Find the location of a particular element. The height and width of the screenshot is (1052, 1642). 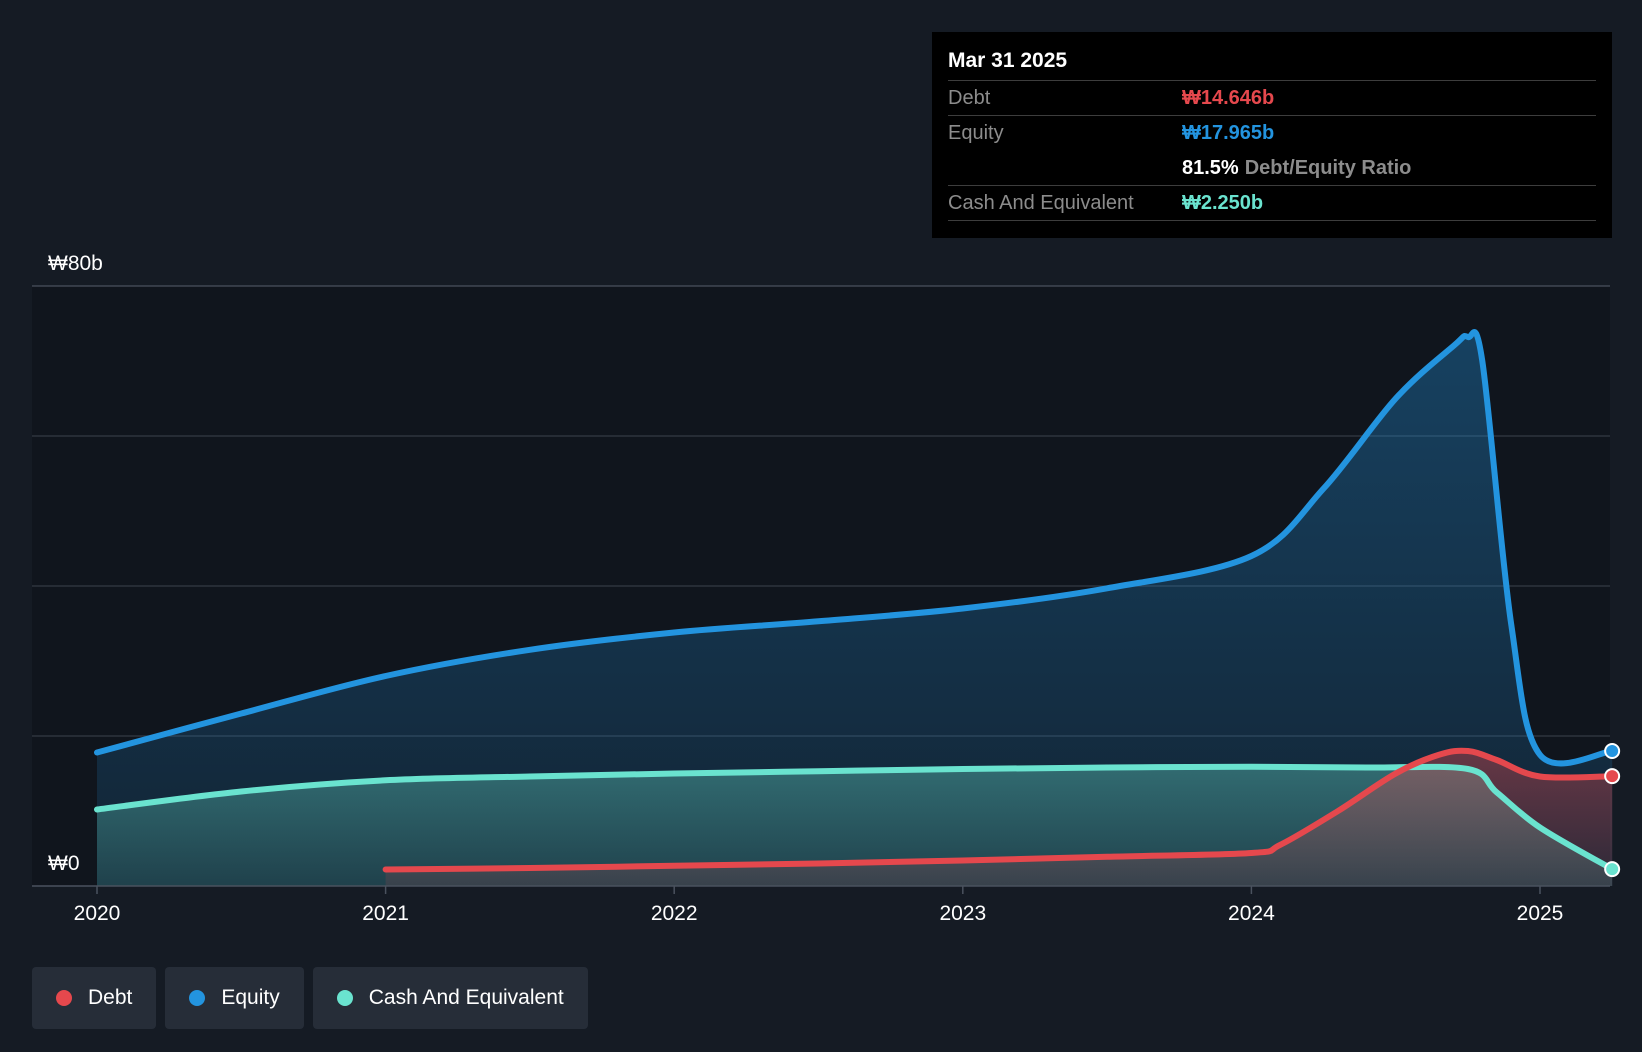

debt-line is located at coordinates (999, 810).